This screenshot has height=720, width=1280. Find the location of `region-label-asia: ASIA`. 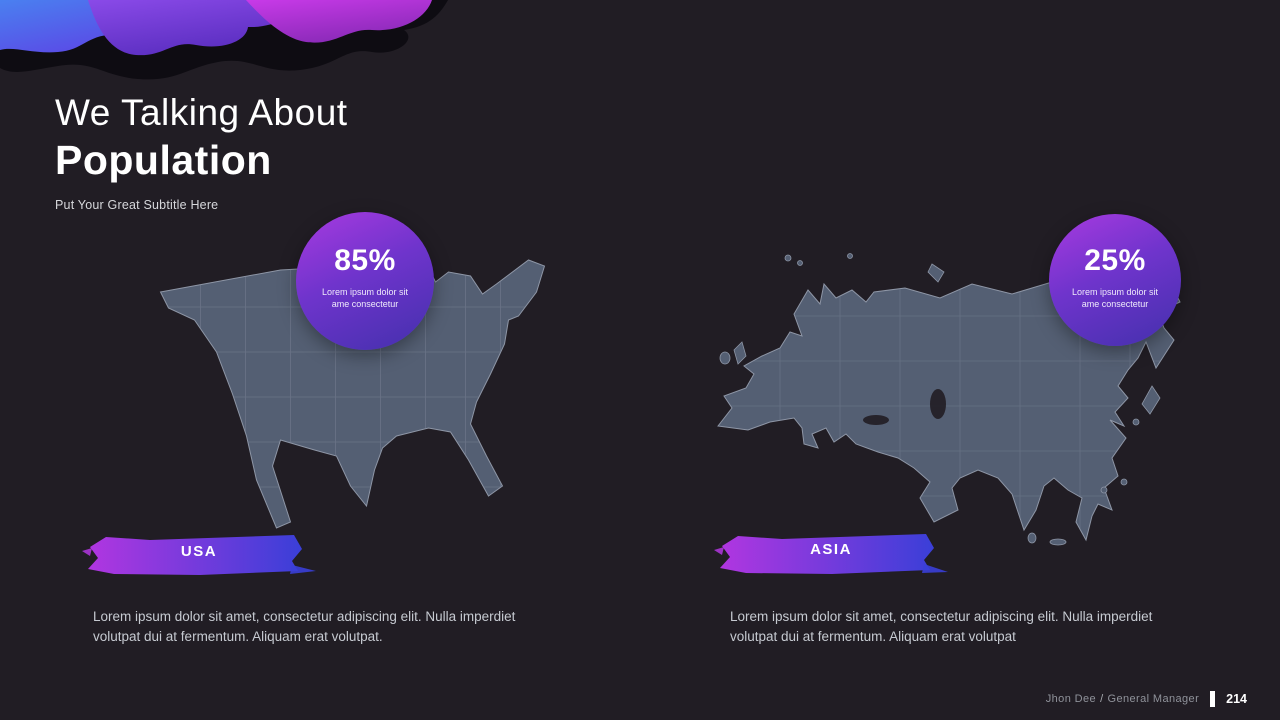

region-label-asia: ASIA is located at coordinates (831, 554).